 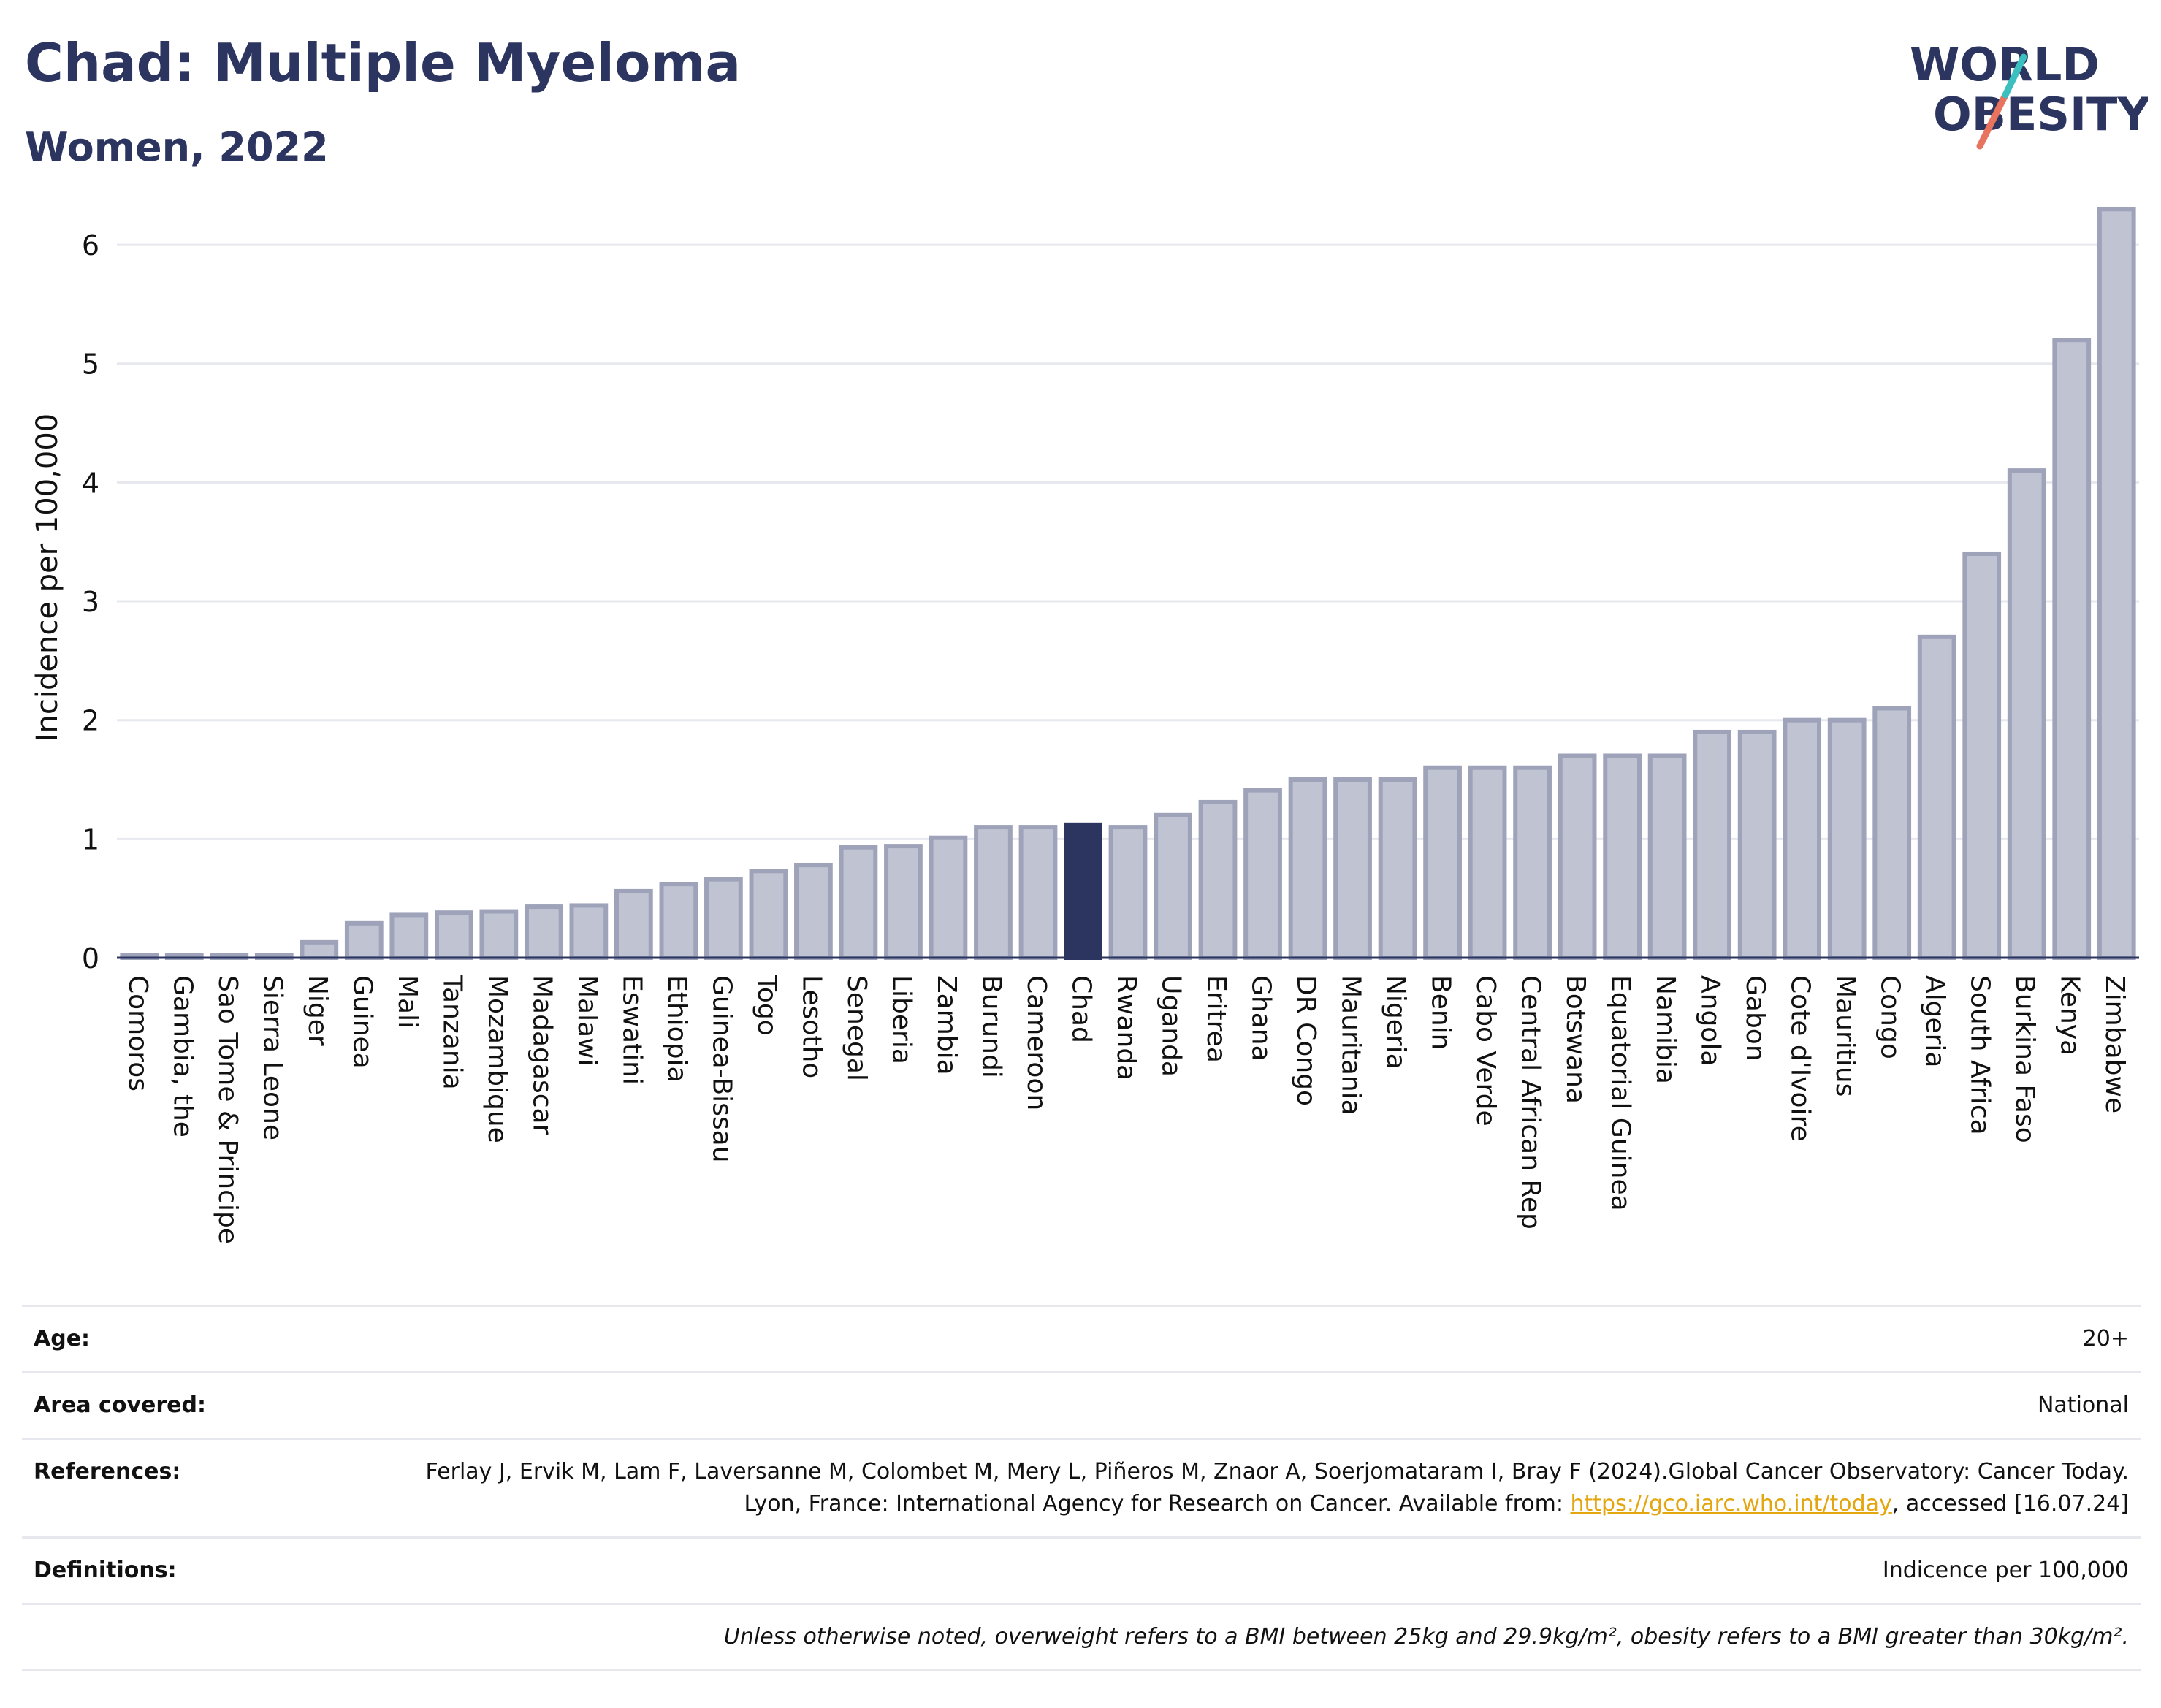 I want to click on y-tick-label: 0, so click(x=91, y=959).